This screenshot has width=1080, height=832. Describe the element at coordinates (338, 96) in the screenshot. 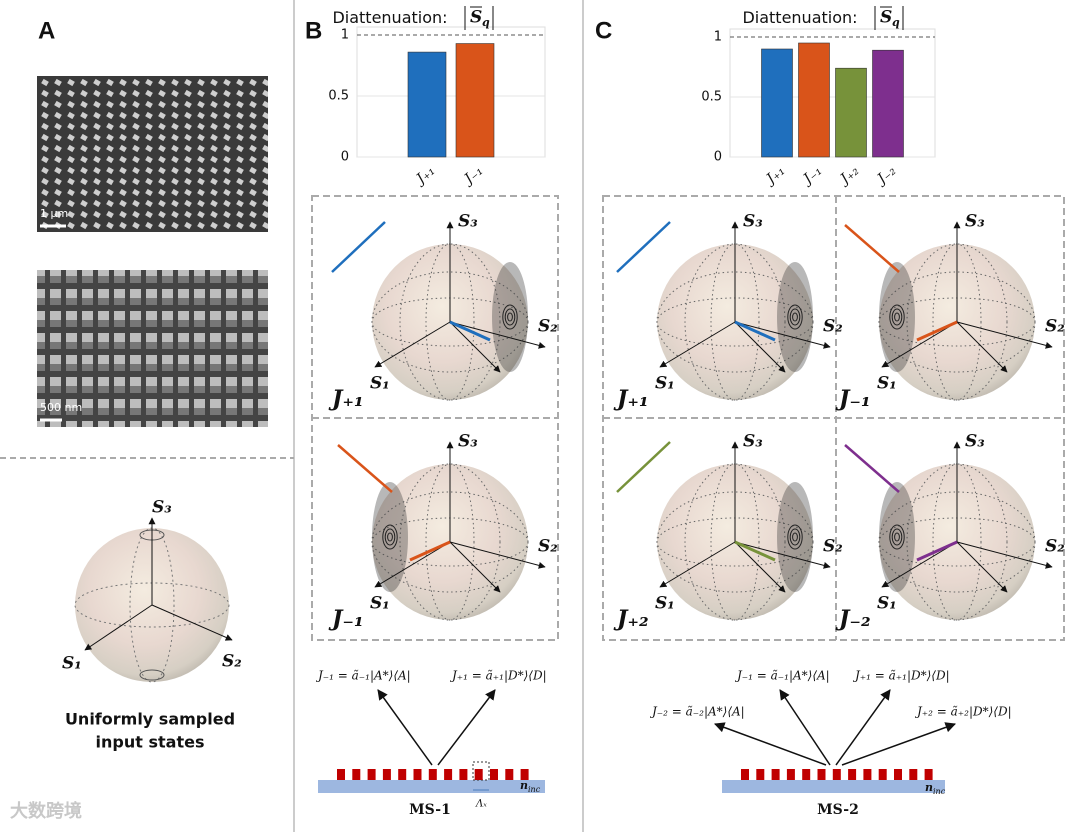

I see `y-tick-label: 0.5` at that location.